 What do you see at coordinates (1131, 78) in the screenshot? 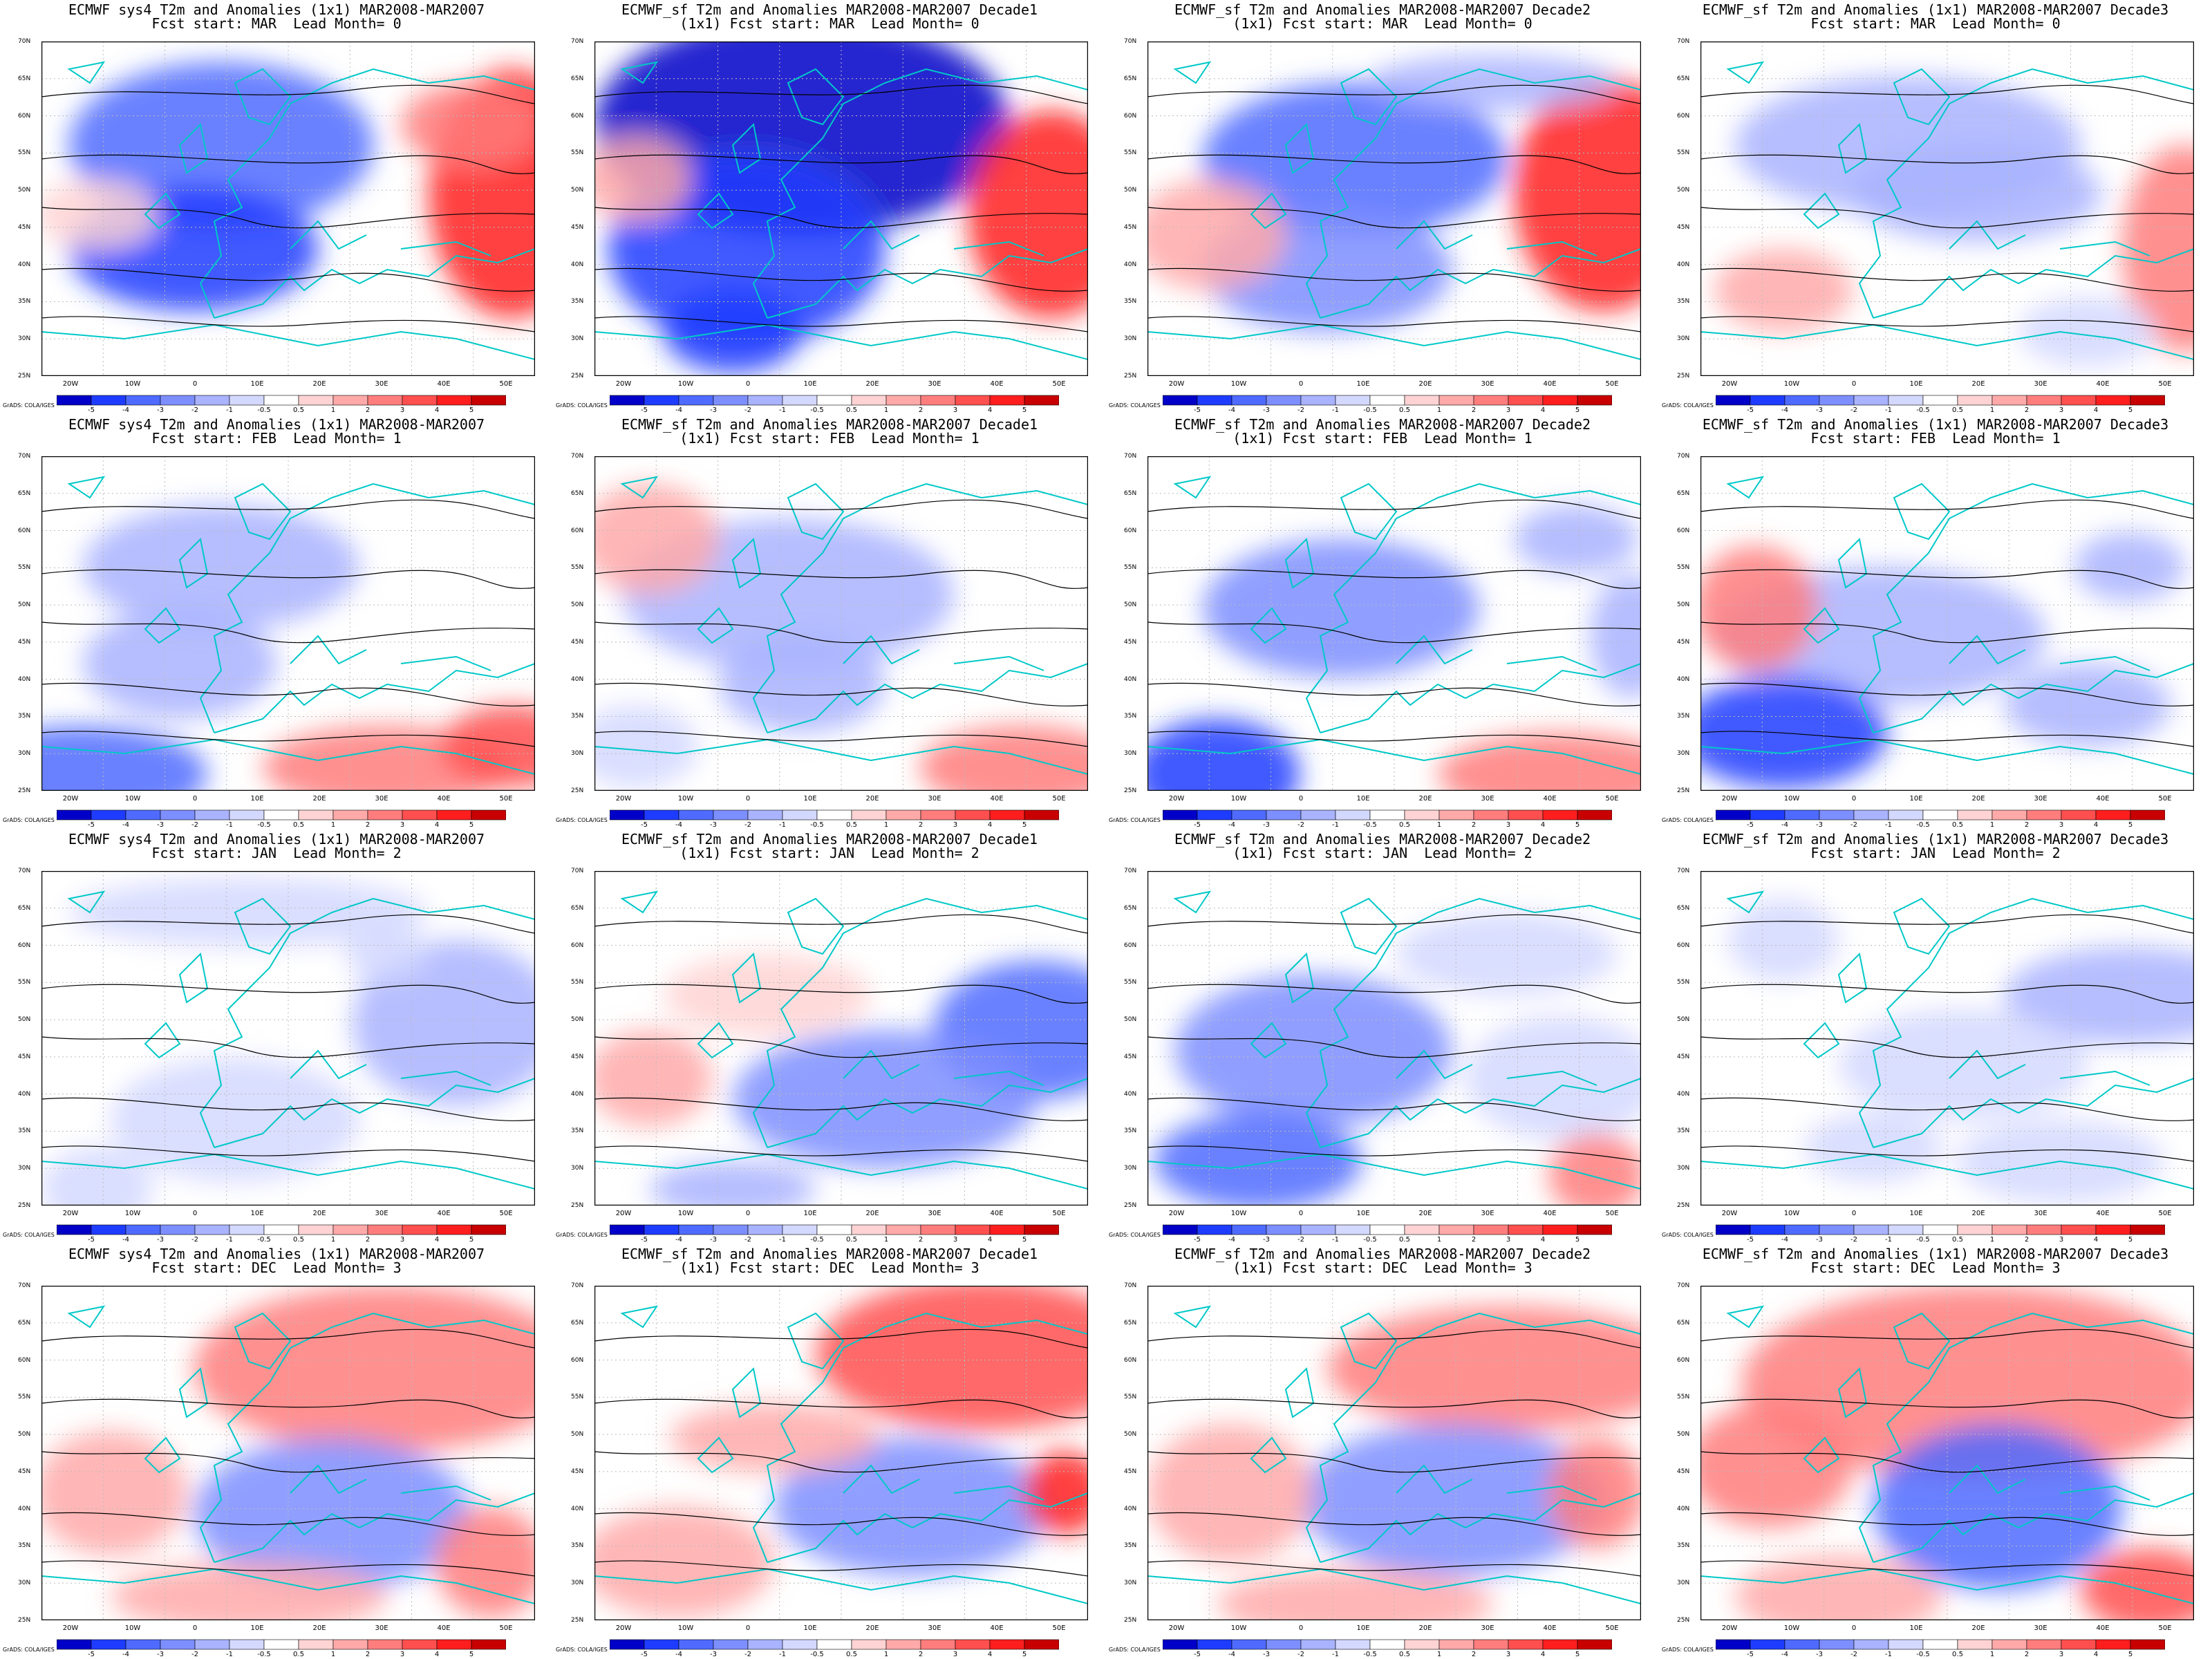
I see `latitude-label: 65N` at bounding box center [1131, 78].